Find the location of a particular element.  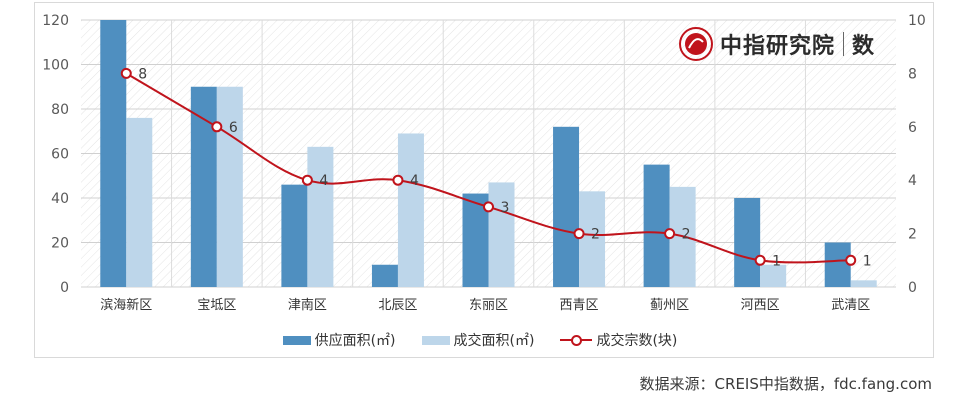

x-category-label: 宝坻区 is located at coordinates (216, 305).